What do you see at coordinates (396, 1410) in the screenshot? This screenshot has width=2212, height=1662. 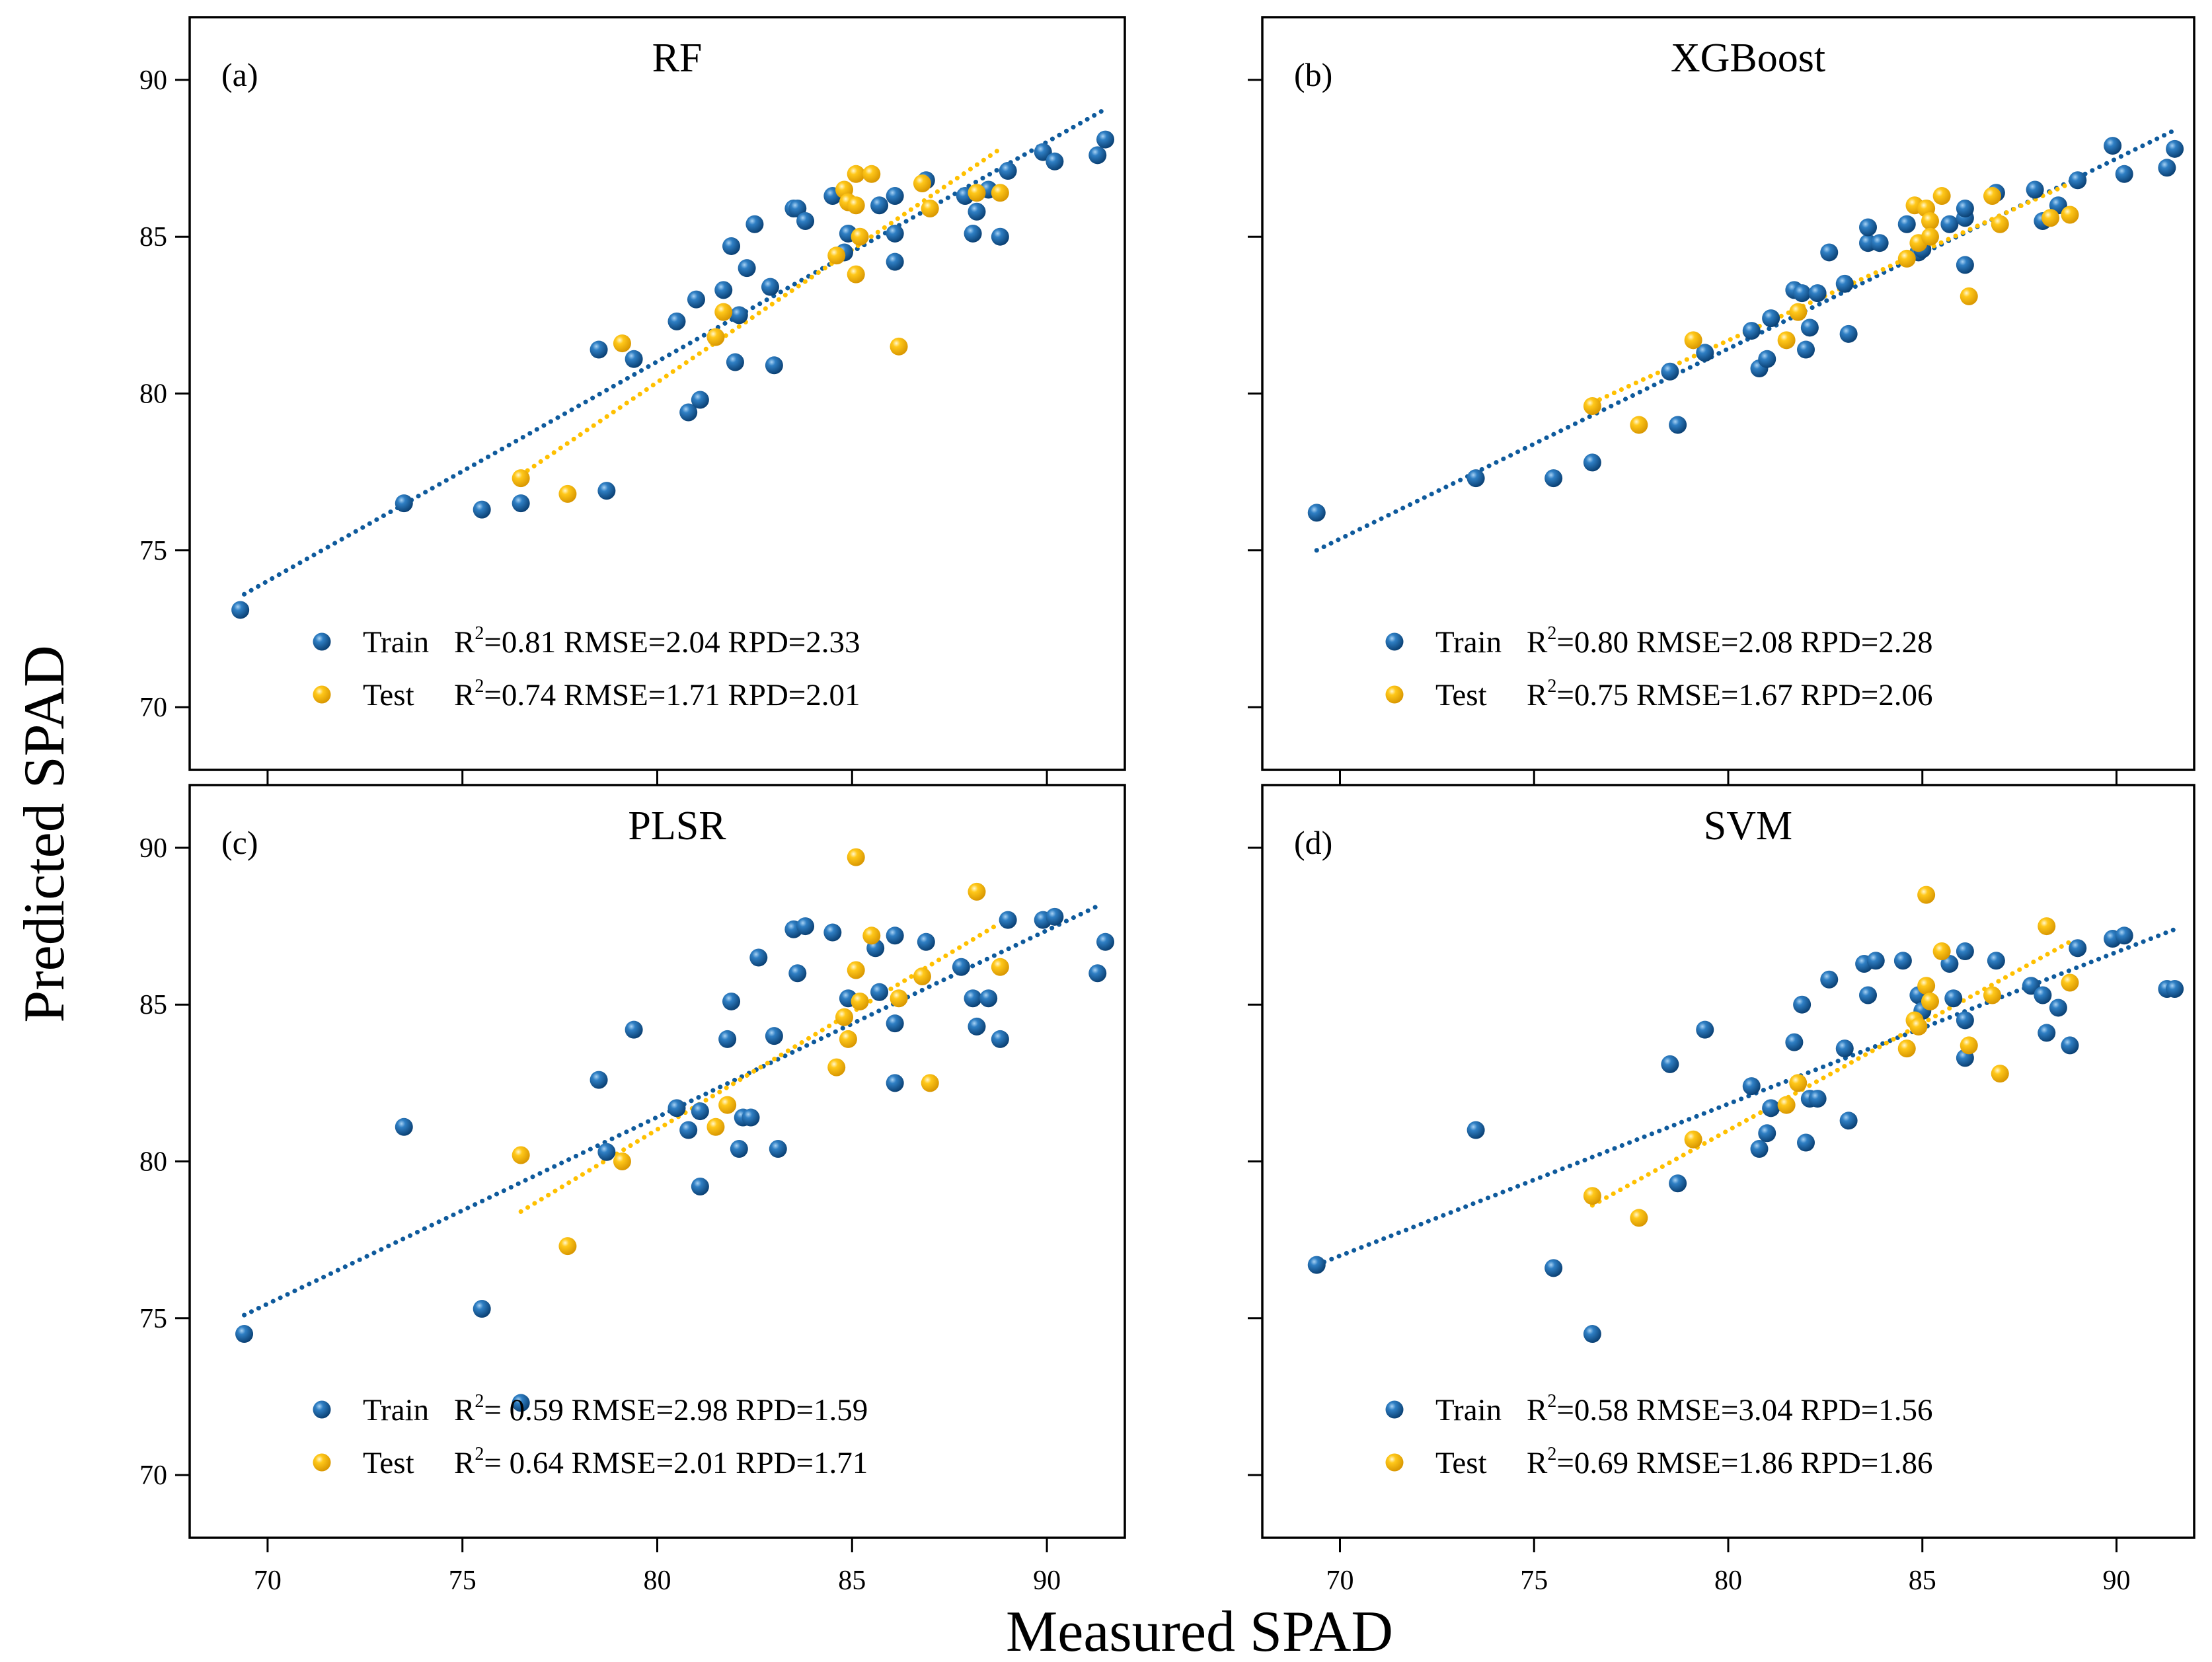 I see `legend-name: Train` at bounding box center [396, 1410].